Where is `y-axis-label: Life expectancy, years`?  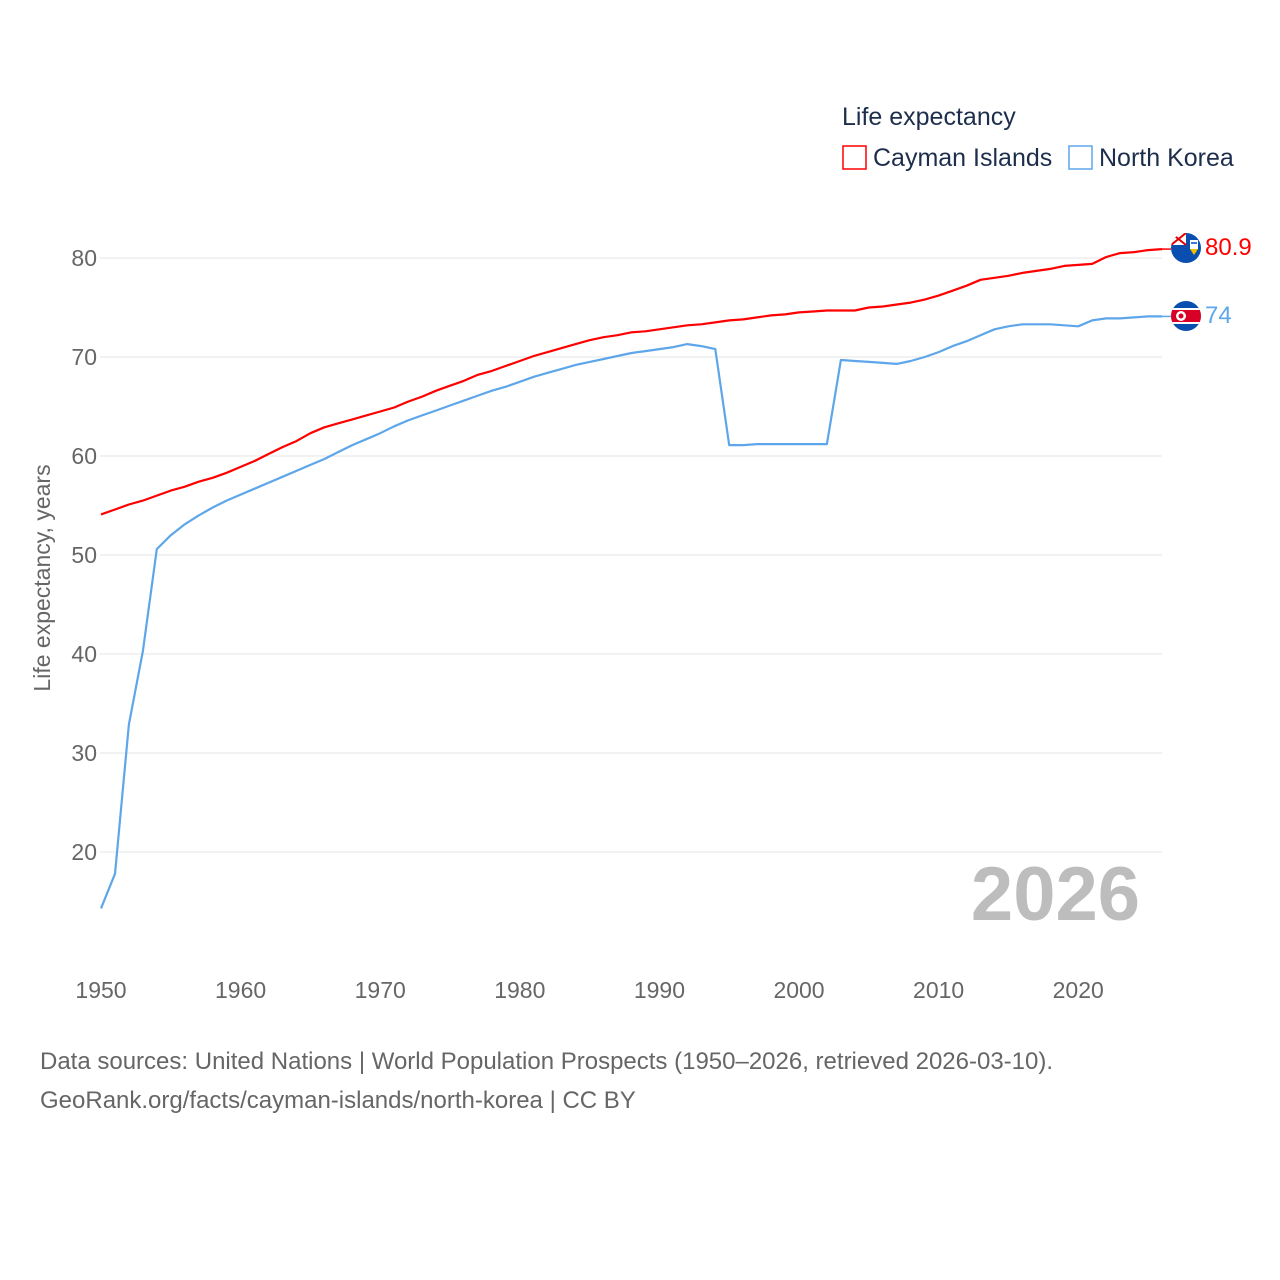 y-axis-label: Life expectancy, years is located at coordinates (42, 577).